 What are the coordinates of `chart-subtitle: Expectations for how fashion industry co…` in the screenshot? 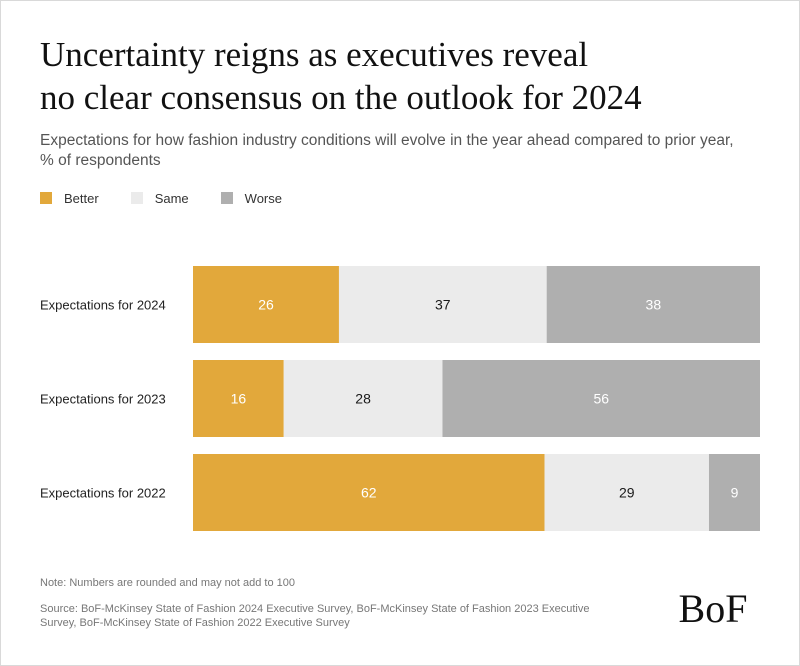 It's located at (405, 151).